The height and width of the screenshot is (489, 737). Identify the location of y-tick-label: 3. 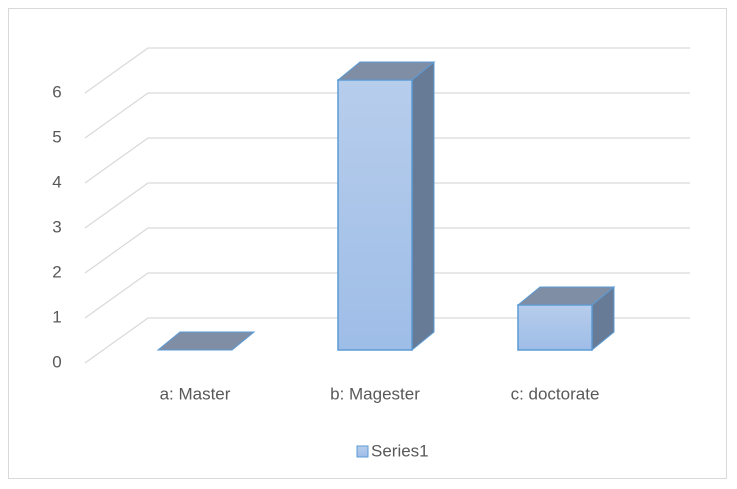
(56, 226).